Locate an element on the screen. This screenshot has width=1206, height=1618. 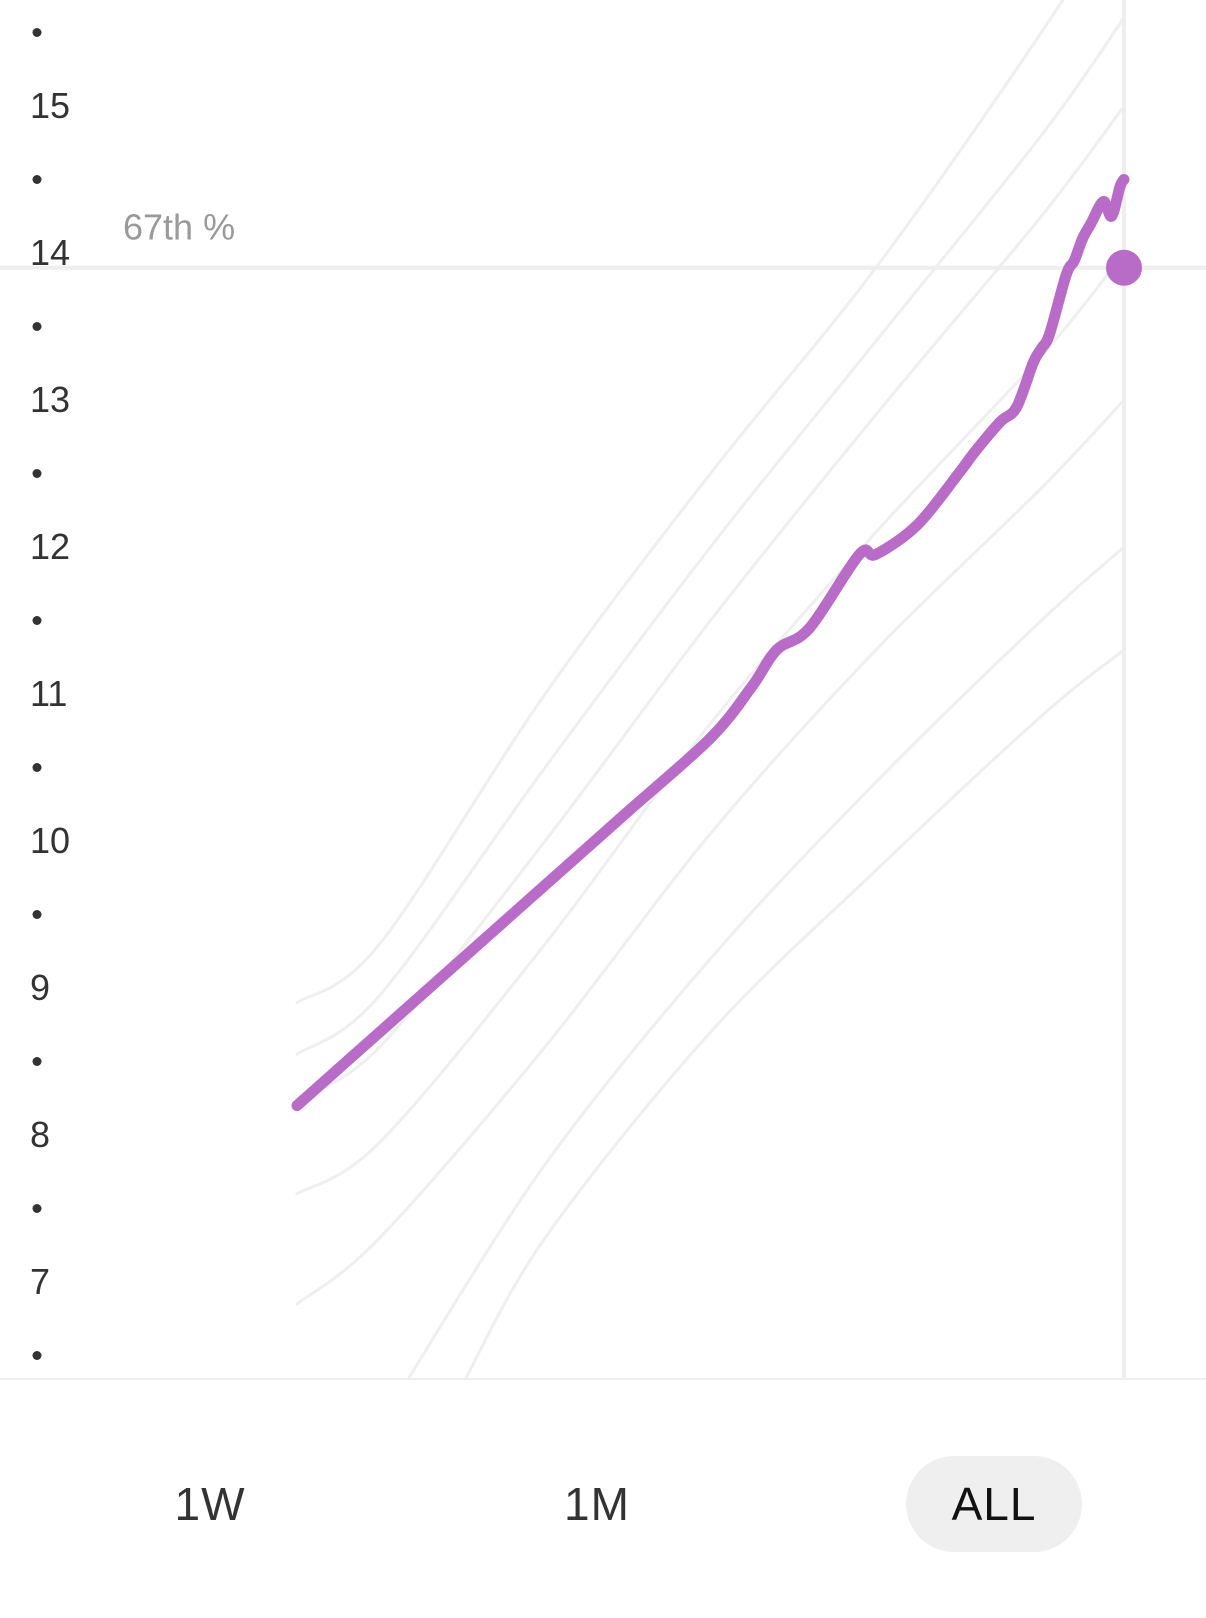
y-tick-label-9: 9 is located at coordinates (40, 987).